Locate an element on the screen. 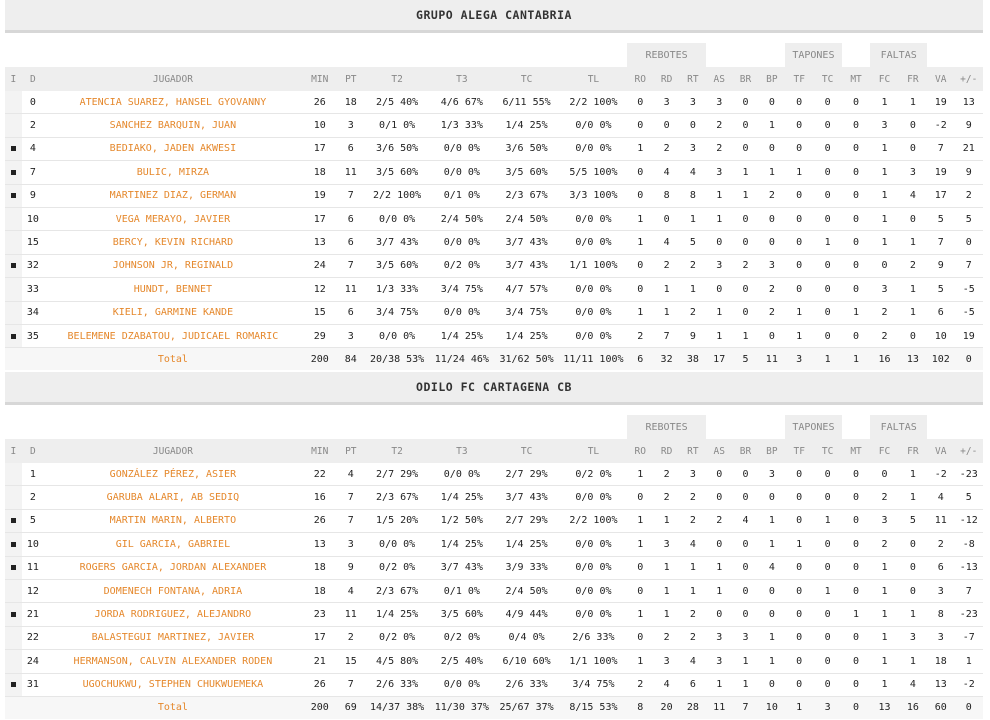  stat-cell: 18 is located at coordinates (350, 103).